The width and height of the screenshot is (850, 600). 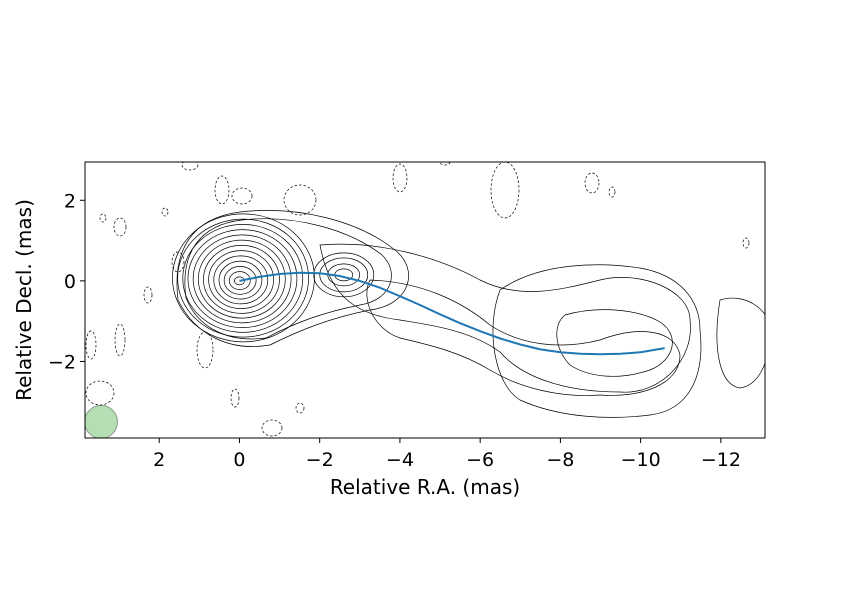 I want to click on y-axis-ticks: 2 0 −2, so click(x=66, y=281).